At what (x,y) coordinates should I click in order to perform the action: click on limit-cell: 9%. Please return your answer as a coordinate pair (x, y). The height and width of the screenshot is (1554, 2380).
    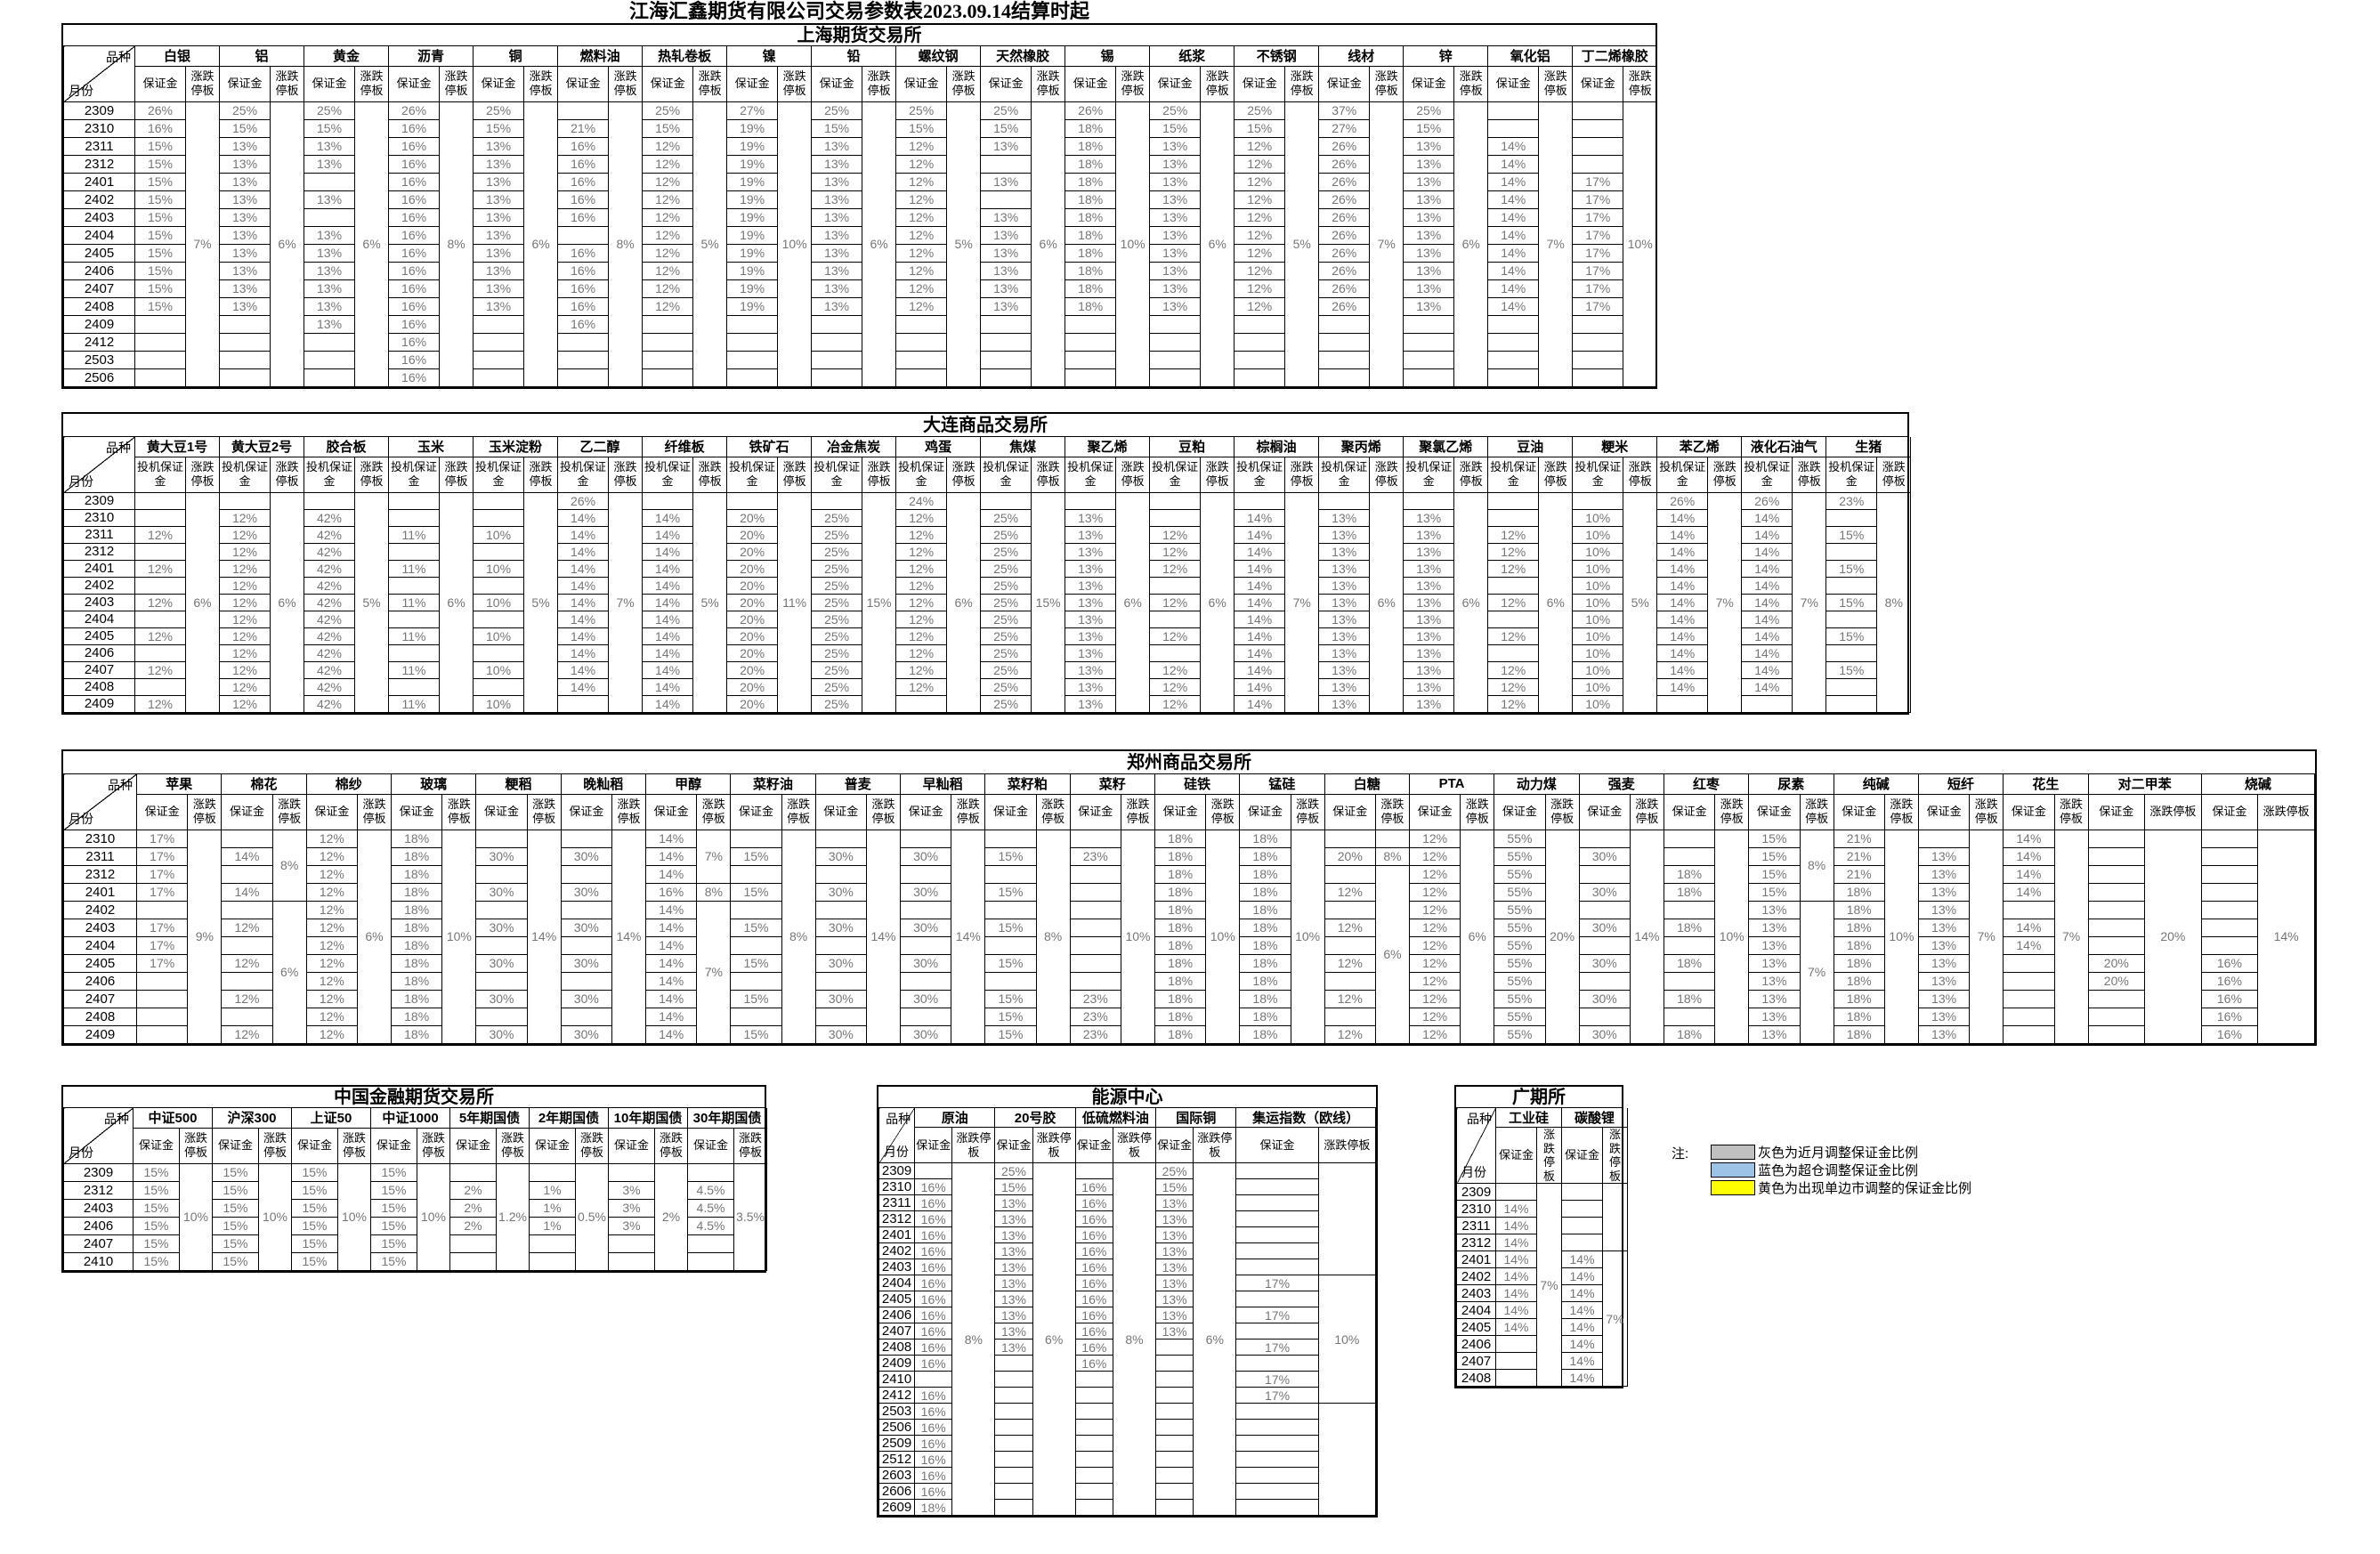
    Looking at the image, I should click on (205, 936).